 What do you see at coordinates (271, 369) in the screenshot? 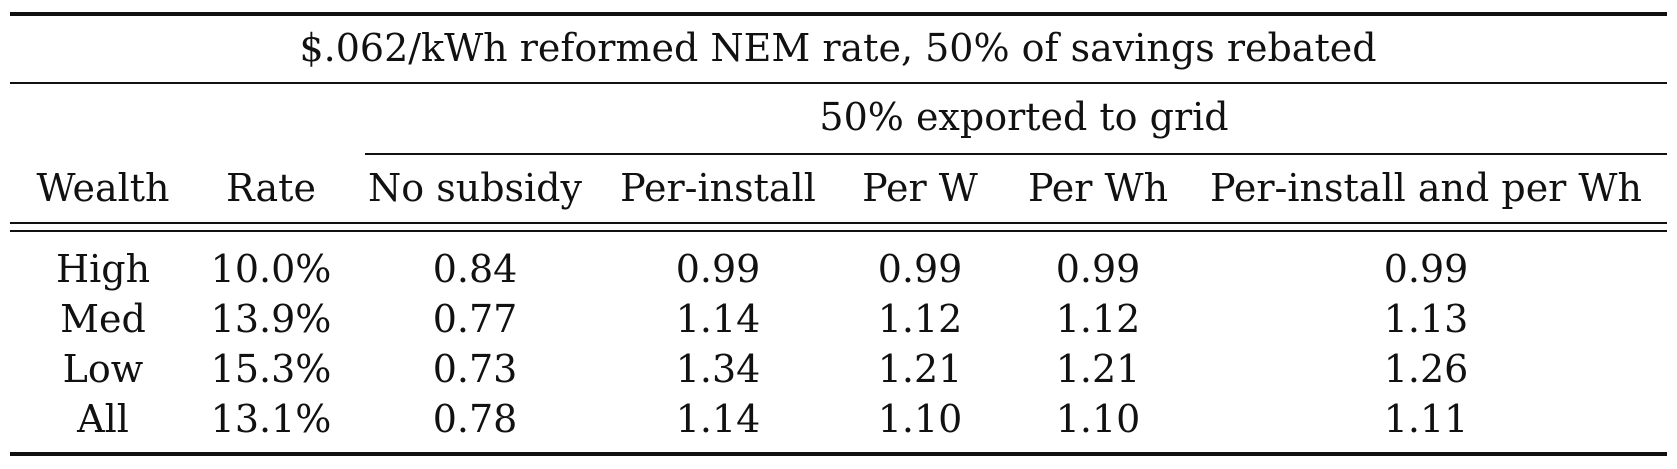
I see `table-cell: 15.3%` at bounding box center [271, 369].